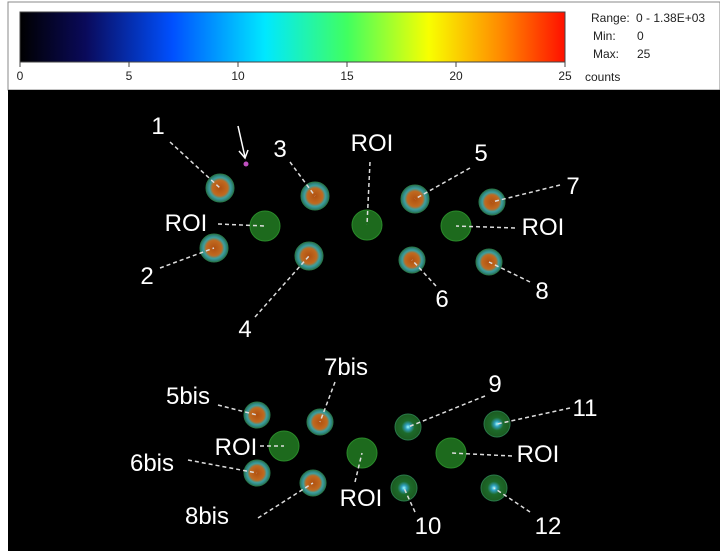 The image size is (720, 551). Describe the element at coordinates (157, 126) in the screenshot. I see `annotation: 1` at that location.